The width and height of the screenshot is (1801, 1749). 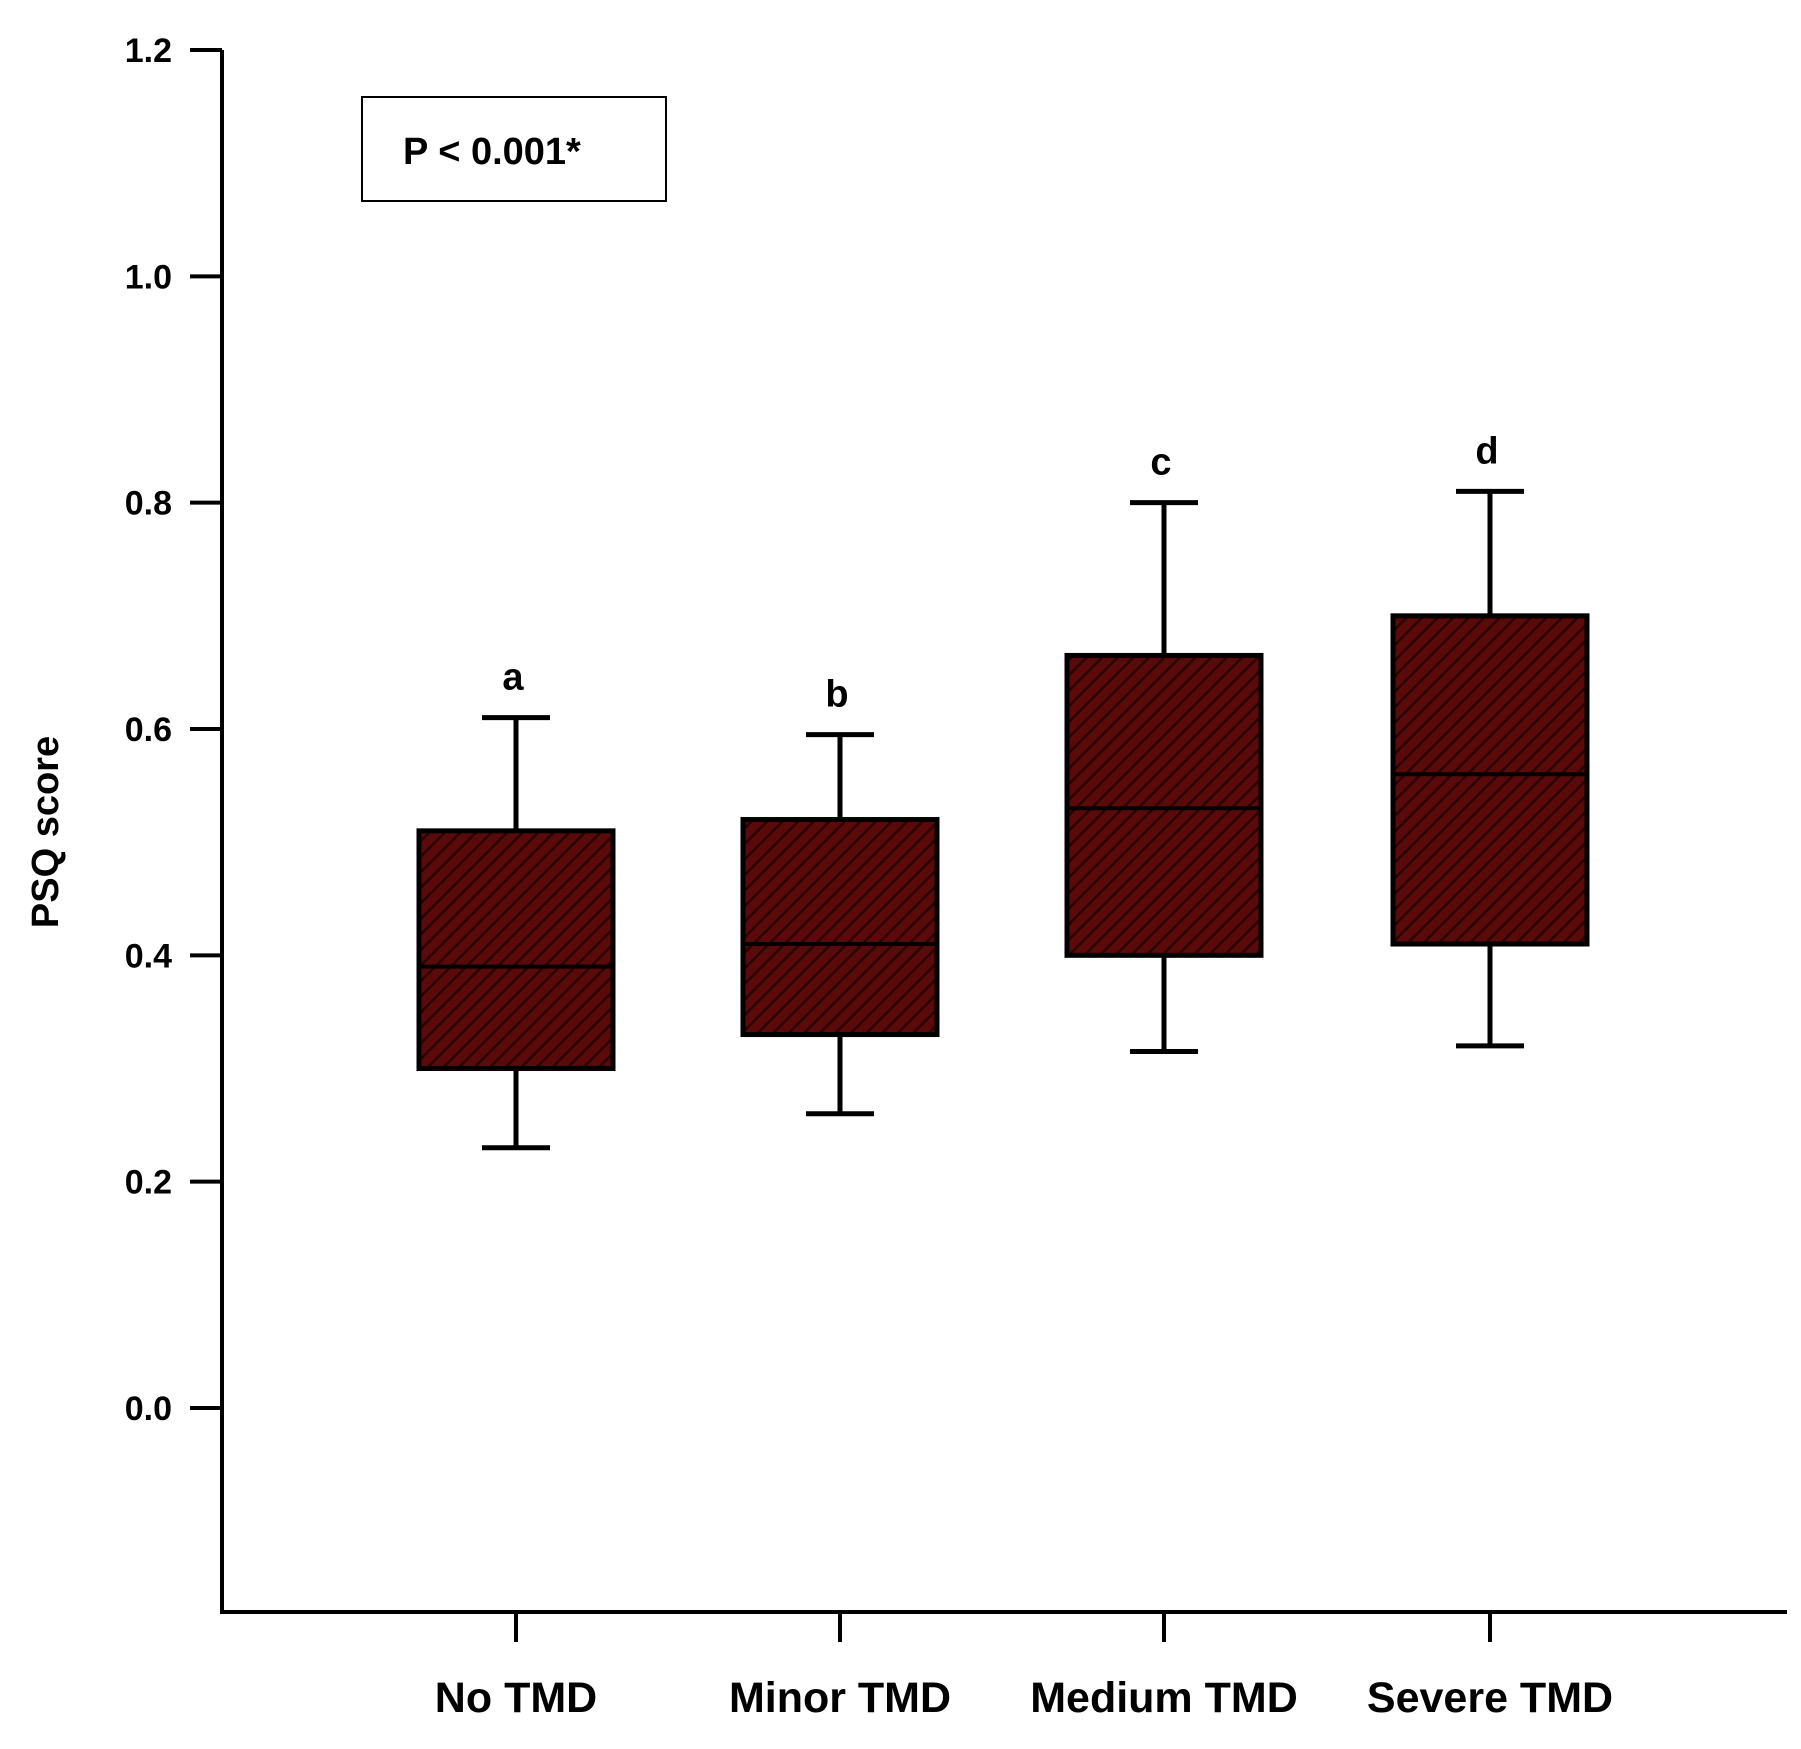 I want to click on p-value-label: P < 0.001*, so click(x=492, y=152).